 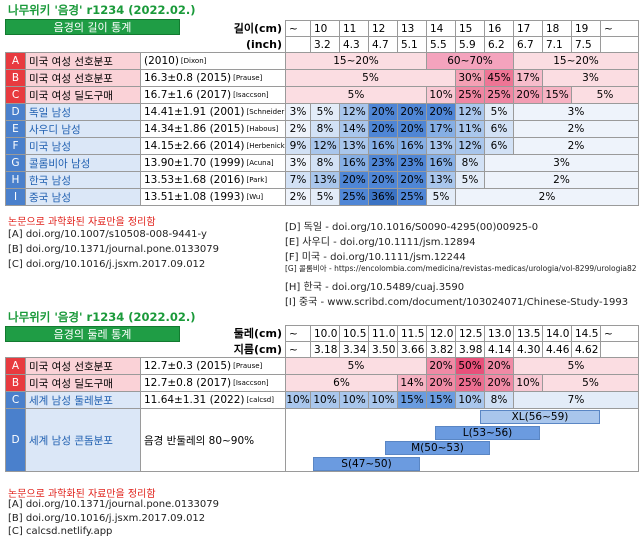 I want to click on row-letter: D, so click(x=15, y=440).